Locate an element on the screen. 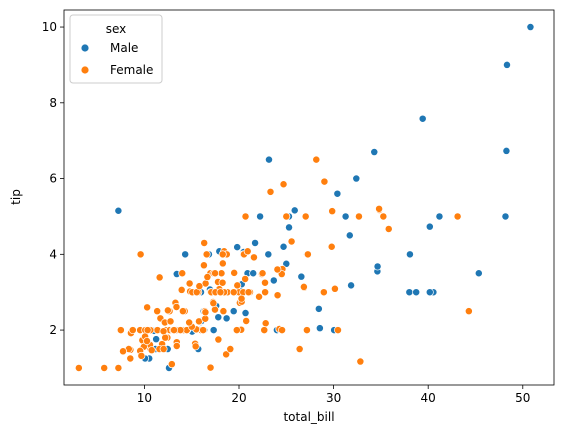 This screenshot has width=562, height=433. y-tick-label-6: 6 is located at coordinates (53, 179).